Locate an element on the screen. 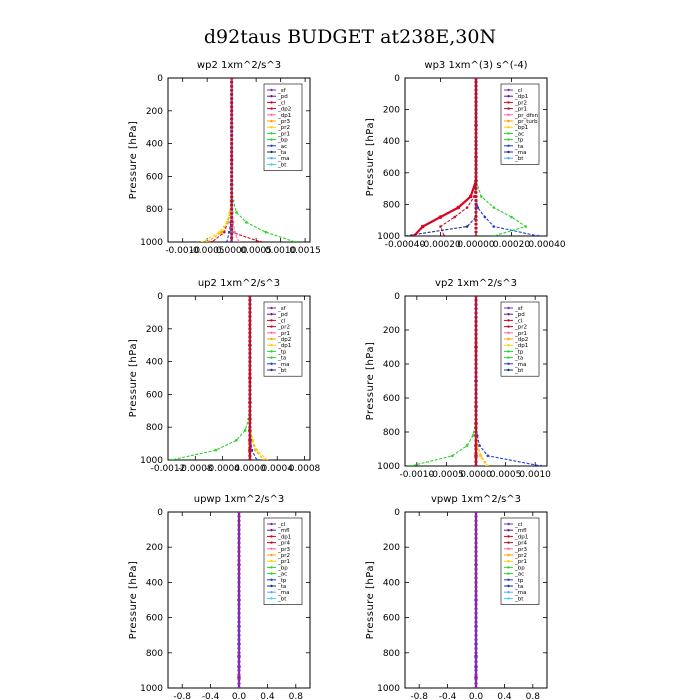 Image resolution: width=700 pixels, height=700 pixels. y-tick-label: 200 is located at coordinates (154, 330).